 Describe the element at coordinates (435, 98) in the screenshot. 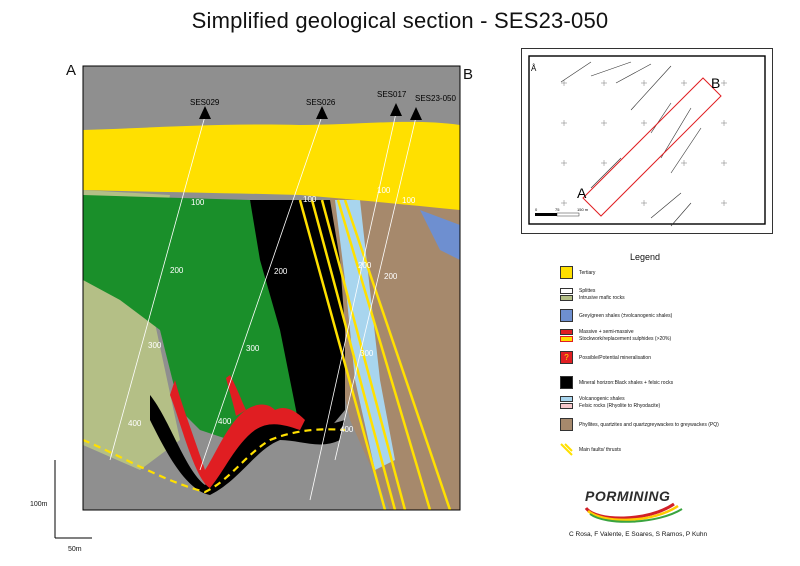

I see `drillhole-label: SES23-050` at that location.